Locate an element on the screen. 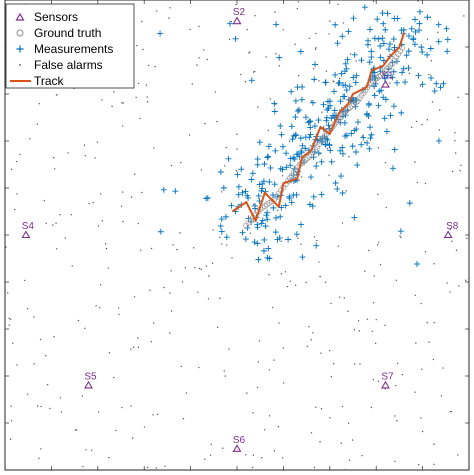 The height and width of the screenshot is (475, 474). ground-truth-point is located at coordinates (309, 156).